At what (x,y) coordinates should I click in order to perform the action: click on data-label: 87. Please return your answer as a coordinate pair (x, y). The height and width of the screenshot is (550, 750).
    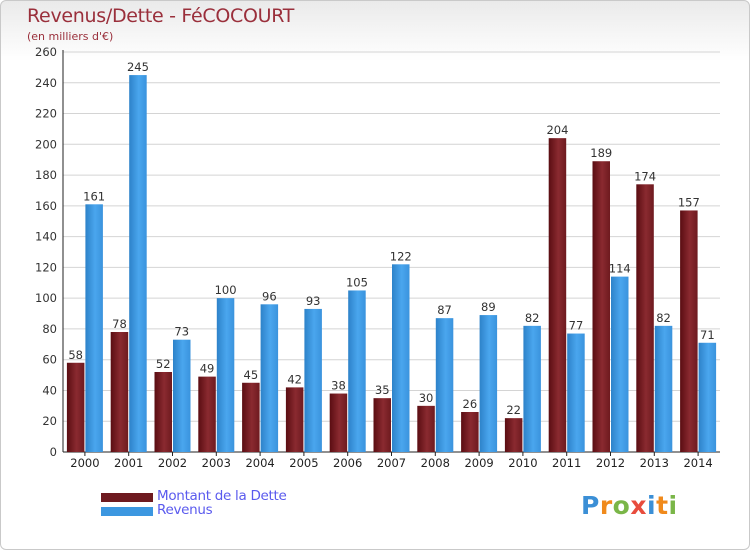
    Looking at the image, I should click on (444, 310).